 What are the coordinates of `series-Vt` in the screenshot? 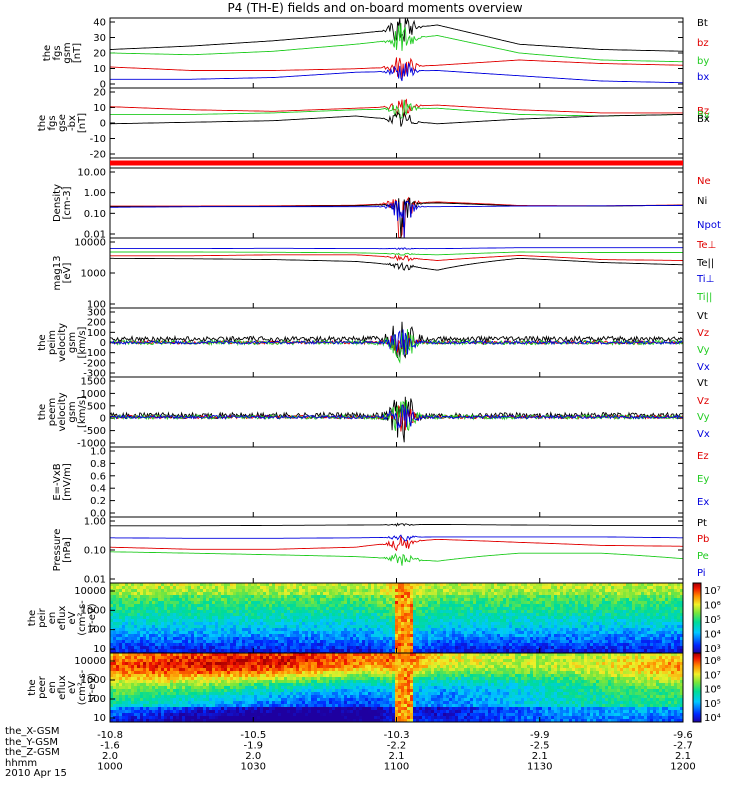 It's located at (396, 340).